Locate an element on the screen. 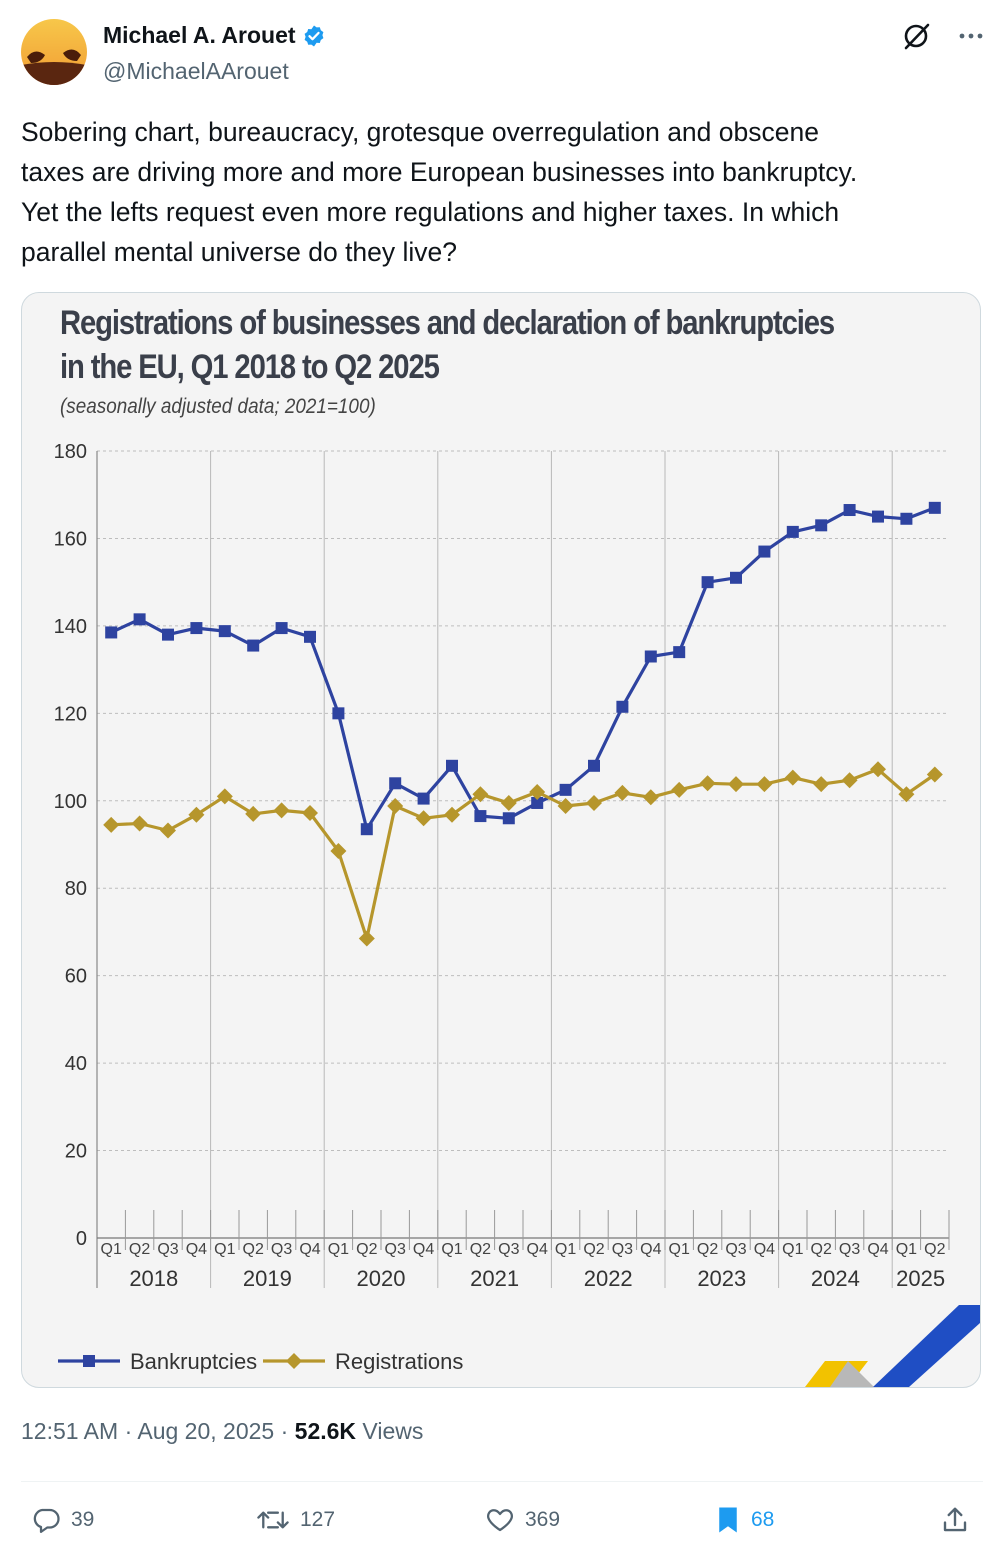  tweet-date: Aug 20, 2025 is located at coordinates (206, 1431).